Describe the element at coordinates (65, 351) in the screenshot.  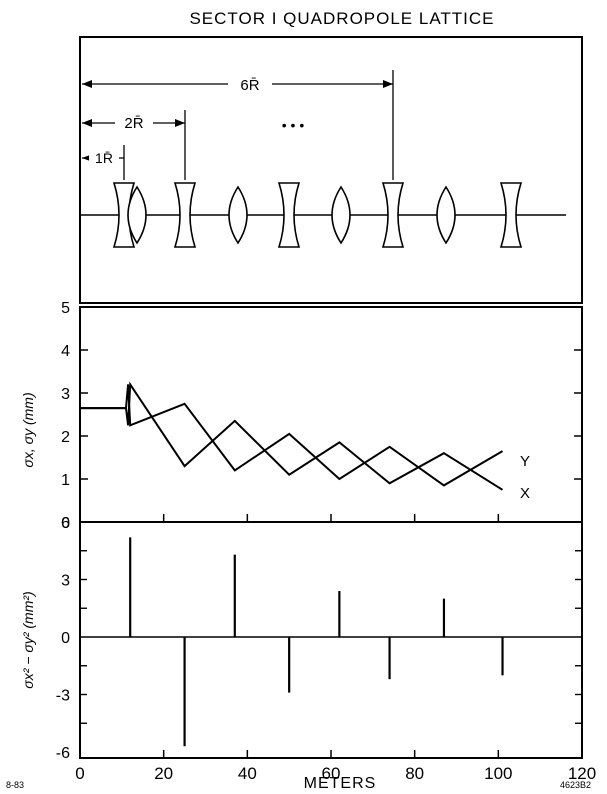
I see `y-tick-label: 4` at that location.